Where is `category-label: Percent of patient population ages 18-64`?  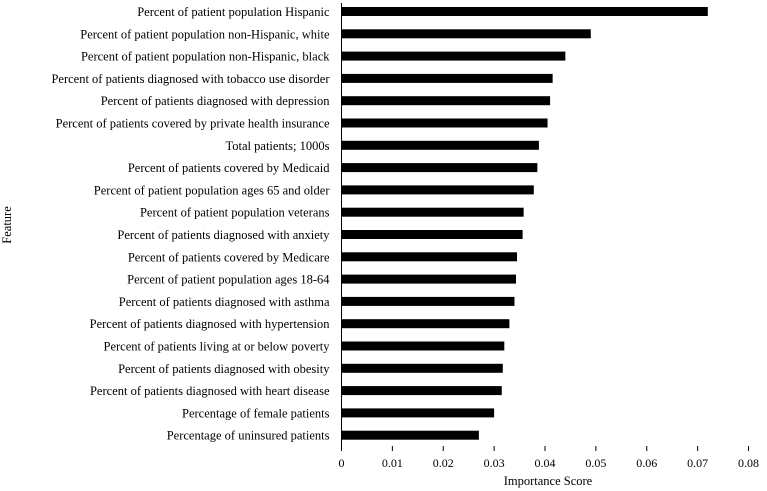
category-label: Percent of patient population ages 18-64 is located at coordinates (228, 280).